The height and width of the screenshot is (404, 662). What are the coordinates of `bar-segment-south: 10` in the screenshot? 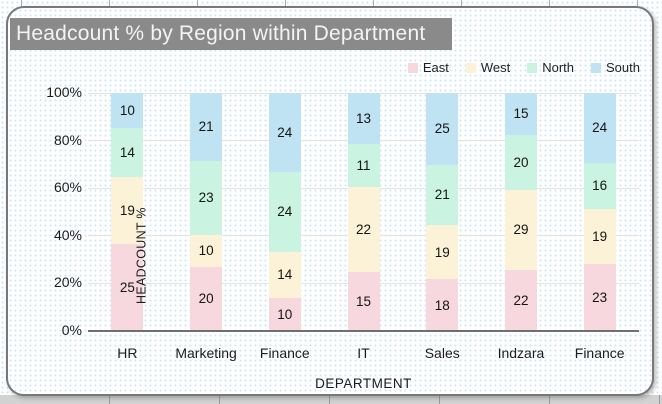 It's located at (127, 110).